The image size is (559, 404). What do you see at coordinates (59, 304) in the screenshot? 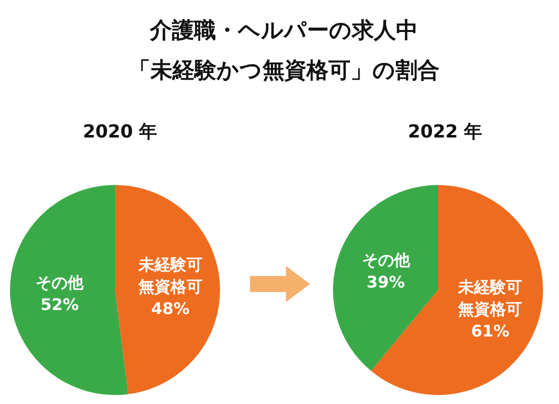
I see `data-label: 52%` at bounding box center [59, 304].